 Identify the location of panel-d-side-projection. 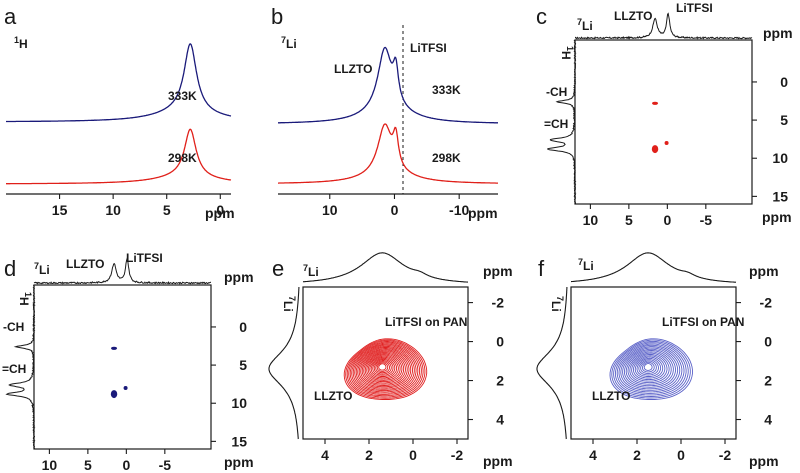
(20, 366).